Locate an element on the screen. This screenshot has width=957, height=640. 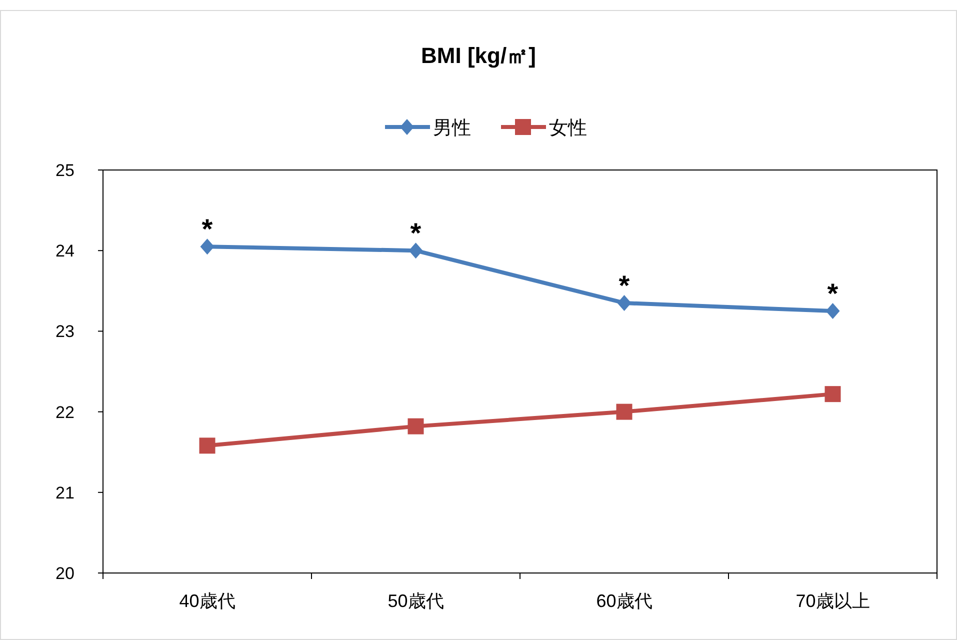
y-tick-label: 25 is located at coordinates (65, 170).